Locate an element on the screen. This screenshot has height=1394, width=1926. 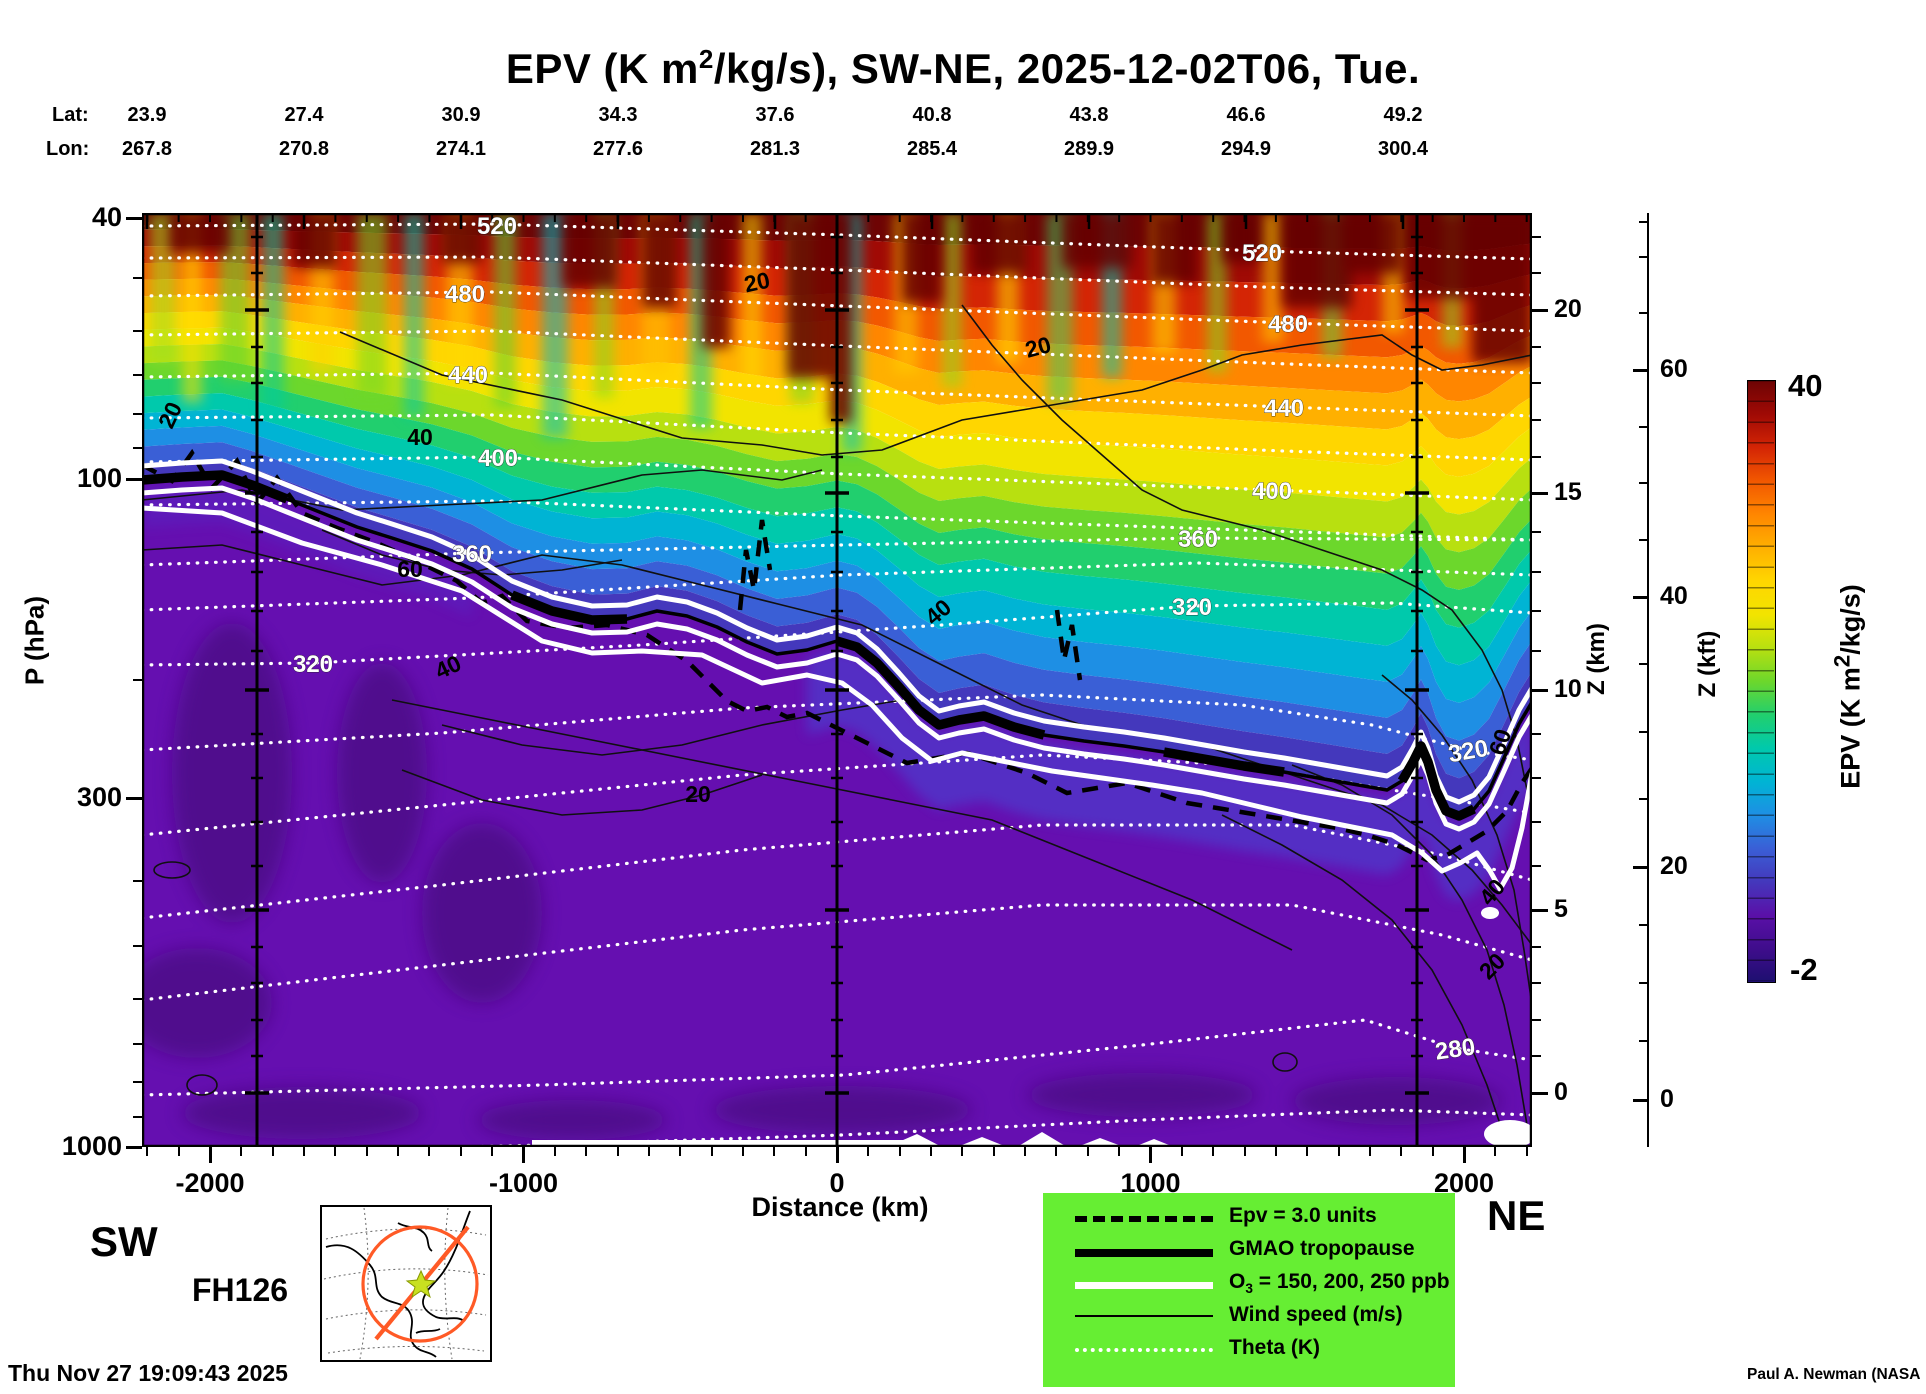
lat-value: 49.2 is located at coordinates (1403, 115).